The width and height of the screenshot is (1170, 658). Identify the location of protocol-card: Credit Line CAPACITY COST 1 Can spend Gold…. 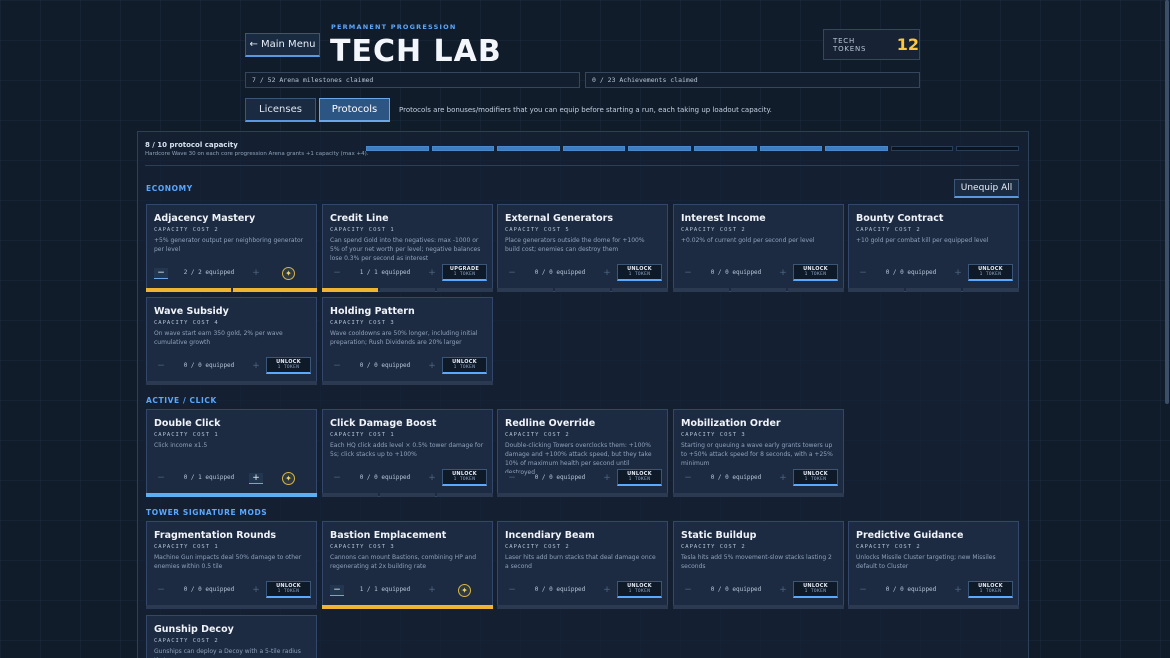
(408, 248).